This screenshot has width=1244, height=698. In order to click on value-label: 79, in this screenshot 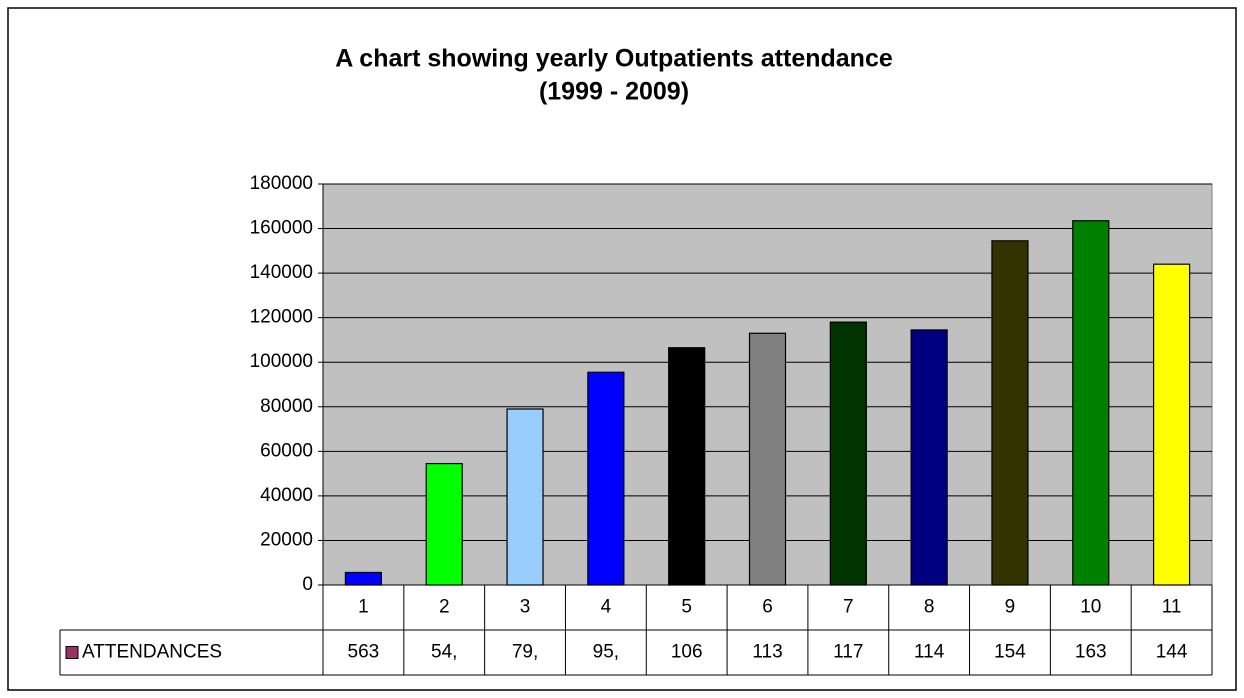, I will do `click(525, 652)`.